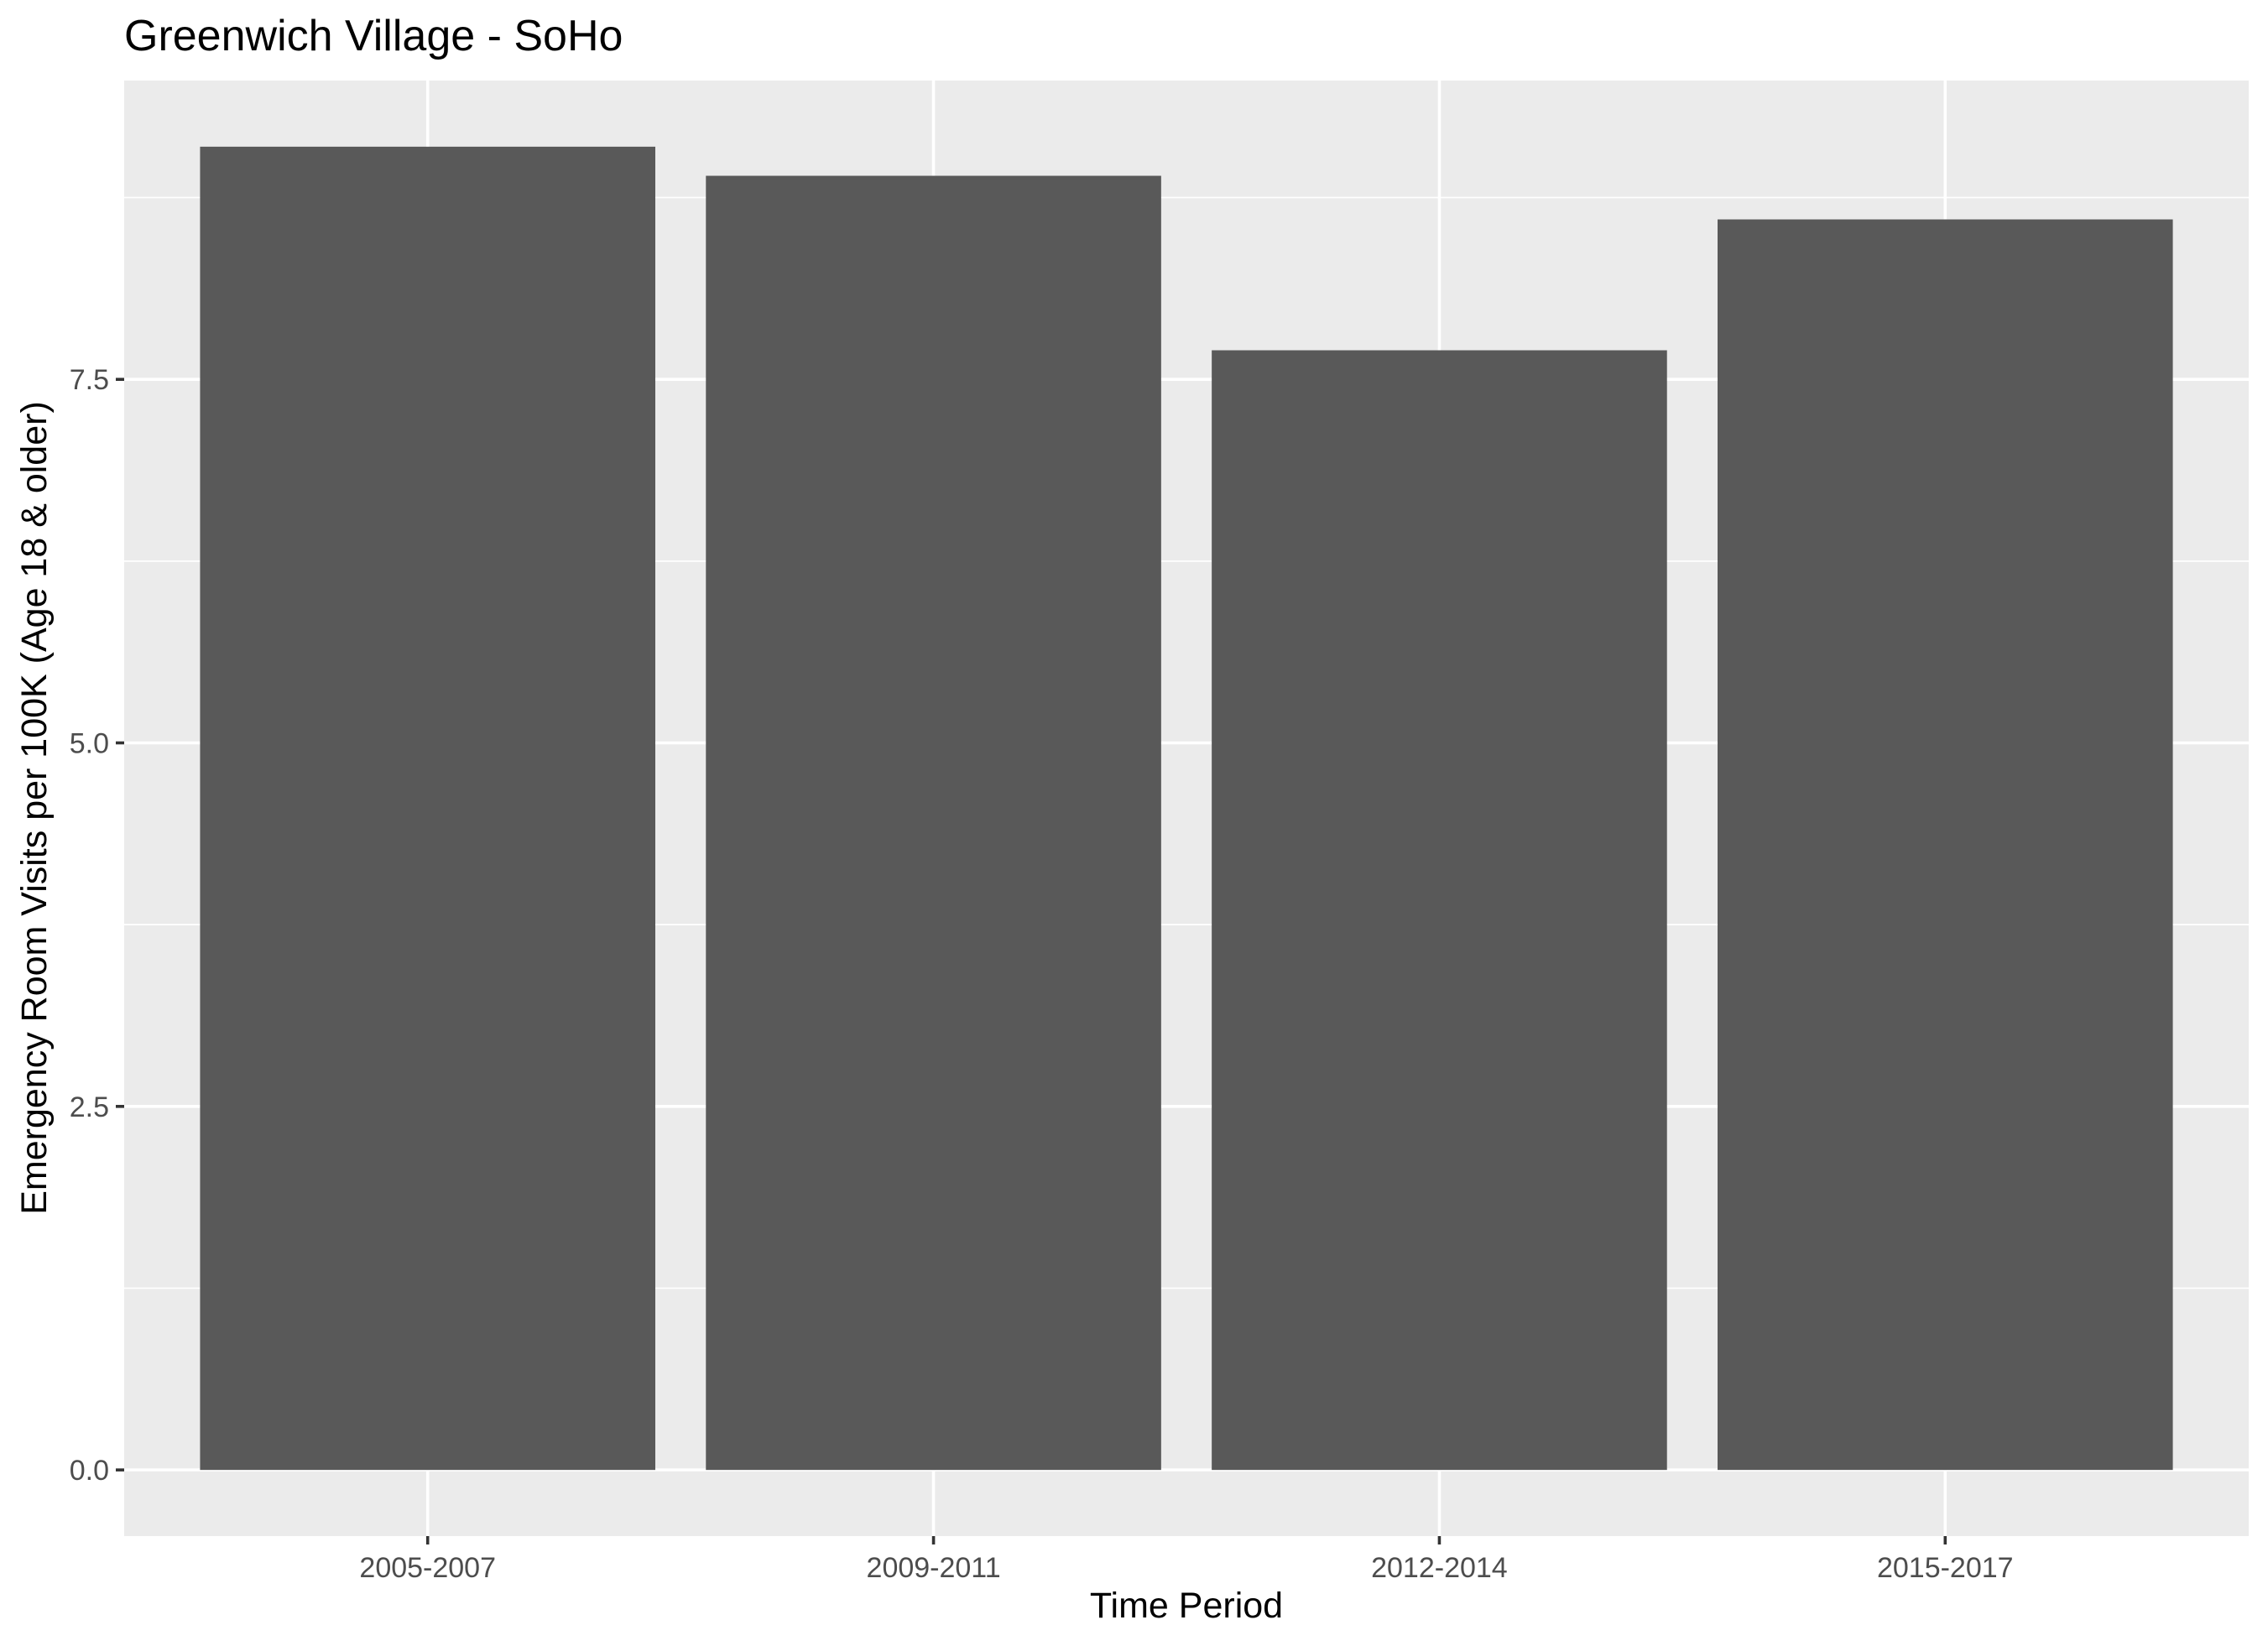 The height and width of the screenshot is (1646, 2268). What do you see at coordinates (1439, 911) in the screenshot?
I see `bar-2012-2014` at bounding box center [1439, 911].